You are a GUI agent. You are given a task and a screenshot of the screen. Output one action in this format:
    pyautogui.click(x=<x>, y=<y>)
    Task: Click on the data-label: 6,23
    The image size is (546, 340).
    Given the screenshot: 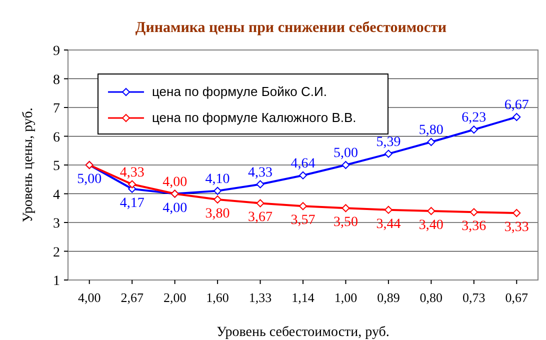 What is the action you would take?
    pyautogui.click(x=474, y=118)
    